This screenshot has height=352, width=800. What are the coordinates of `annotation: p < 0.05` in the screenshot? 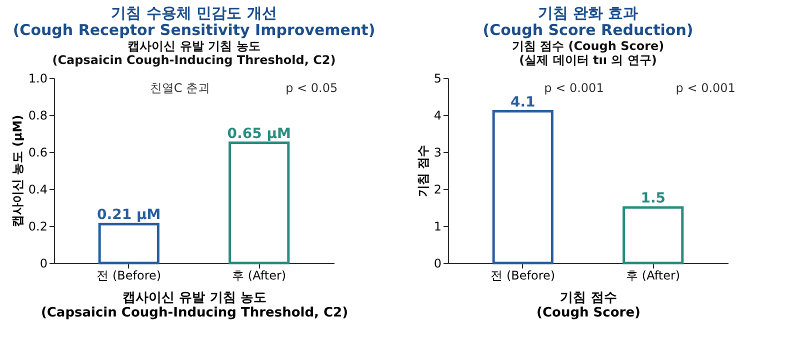 It's located at (312, 88).